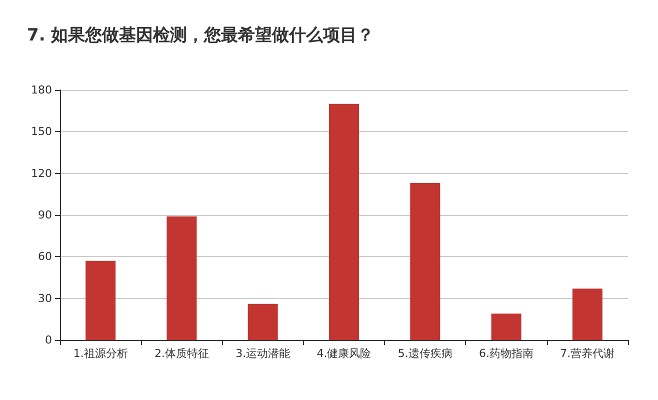  What do you see at coordinates (45, 215) in the screenshot?
I see `y-tick-label: 90` at bounding box center [45, 215].